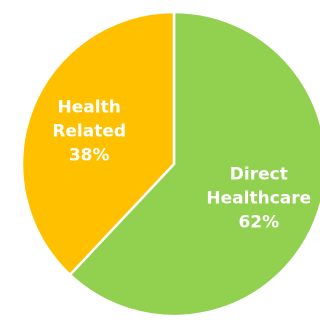  I want to click on pie-slice-label-0: Direct Healthcare 62%, so click(258, 199).